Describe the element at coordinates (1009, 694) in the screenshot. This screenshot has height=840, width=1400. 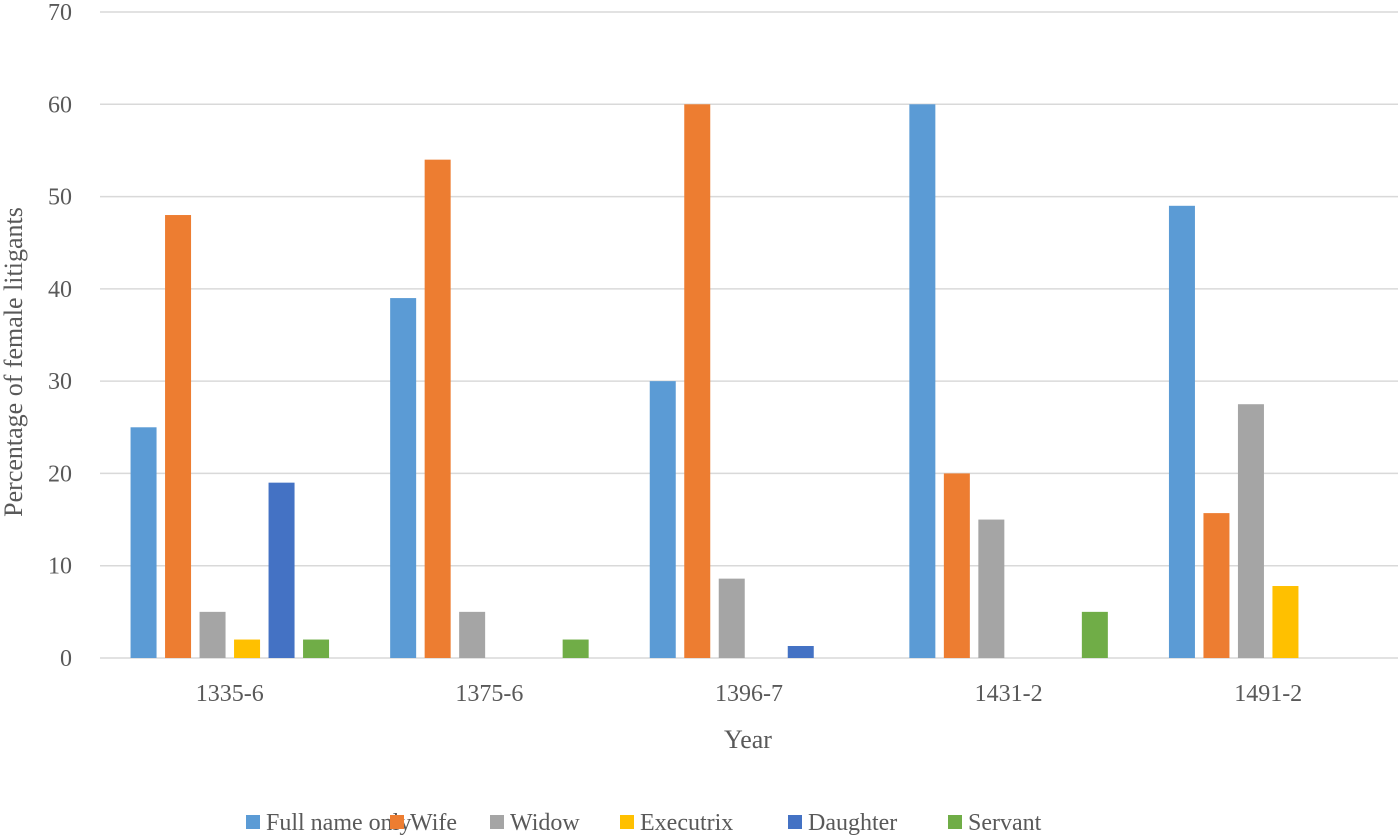
I see `x-tick-label: 1431-2` at that location.